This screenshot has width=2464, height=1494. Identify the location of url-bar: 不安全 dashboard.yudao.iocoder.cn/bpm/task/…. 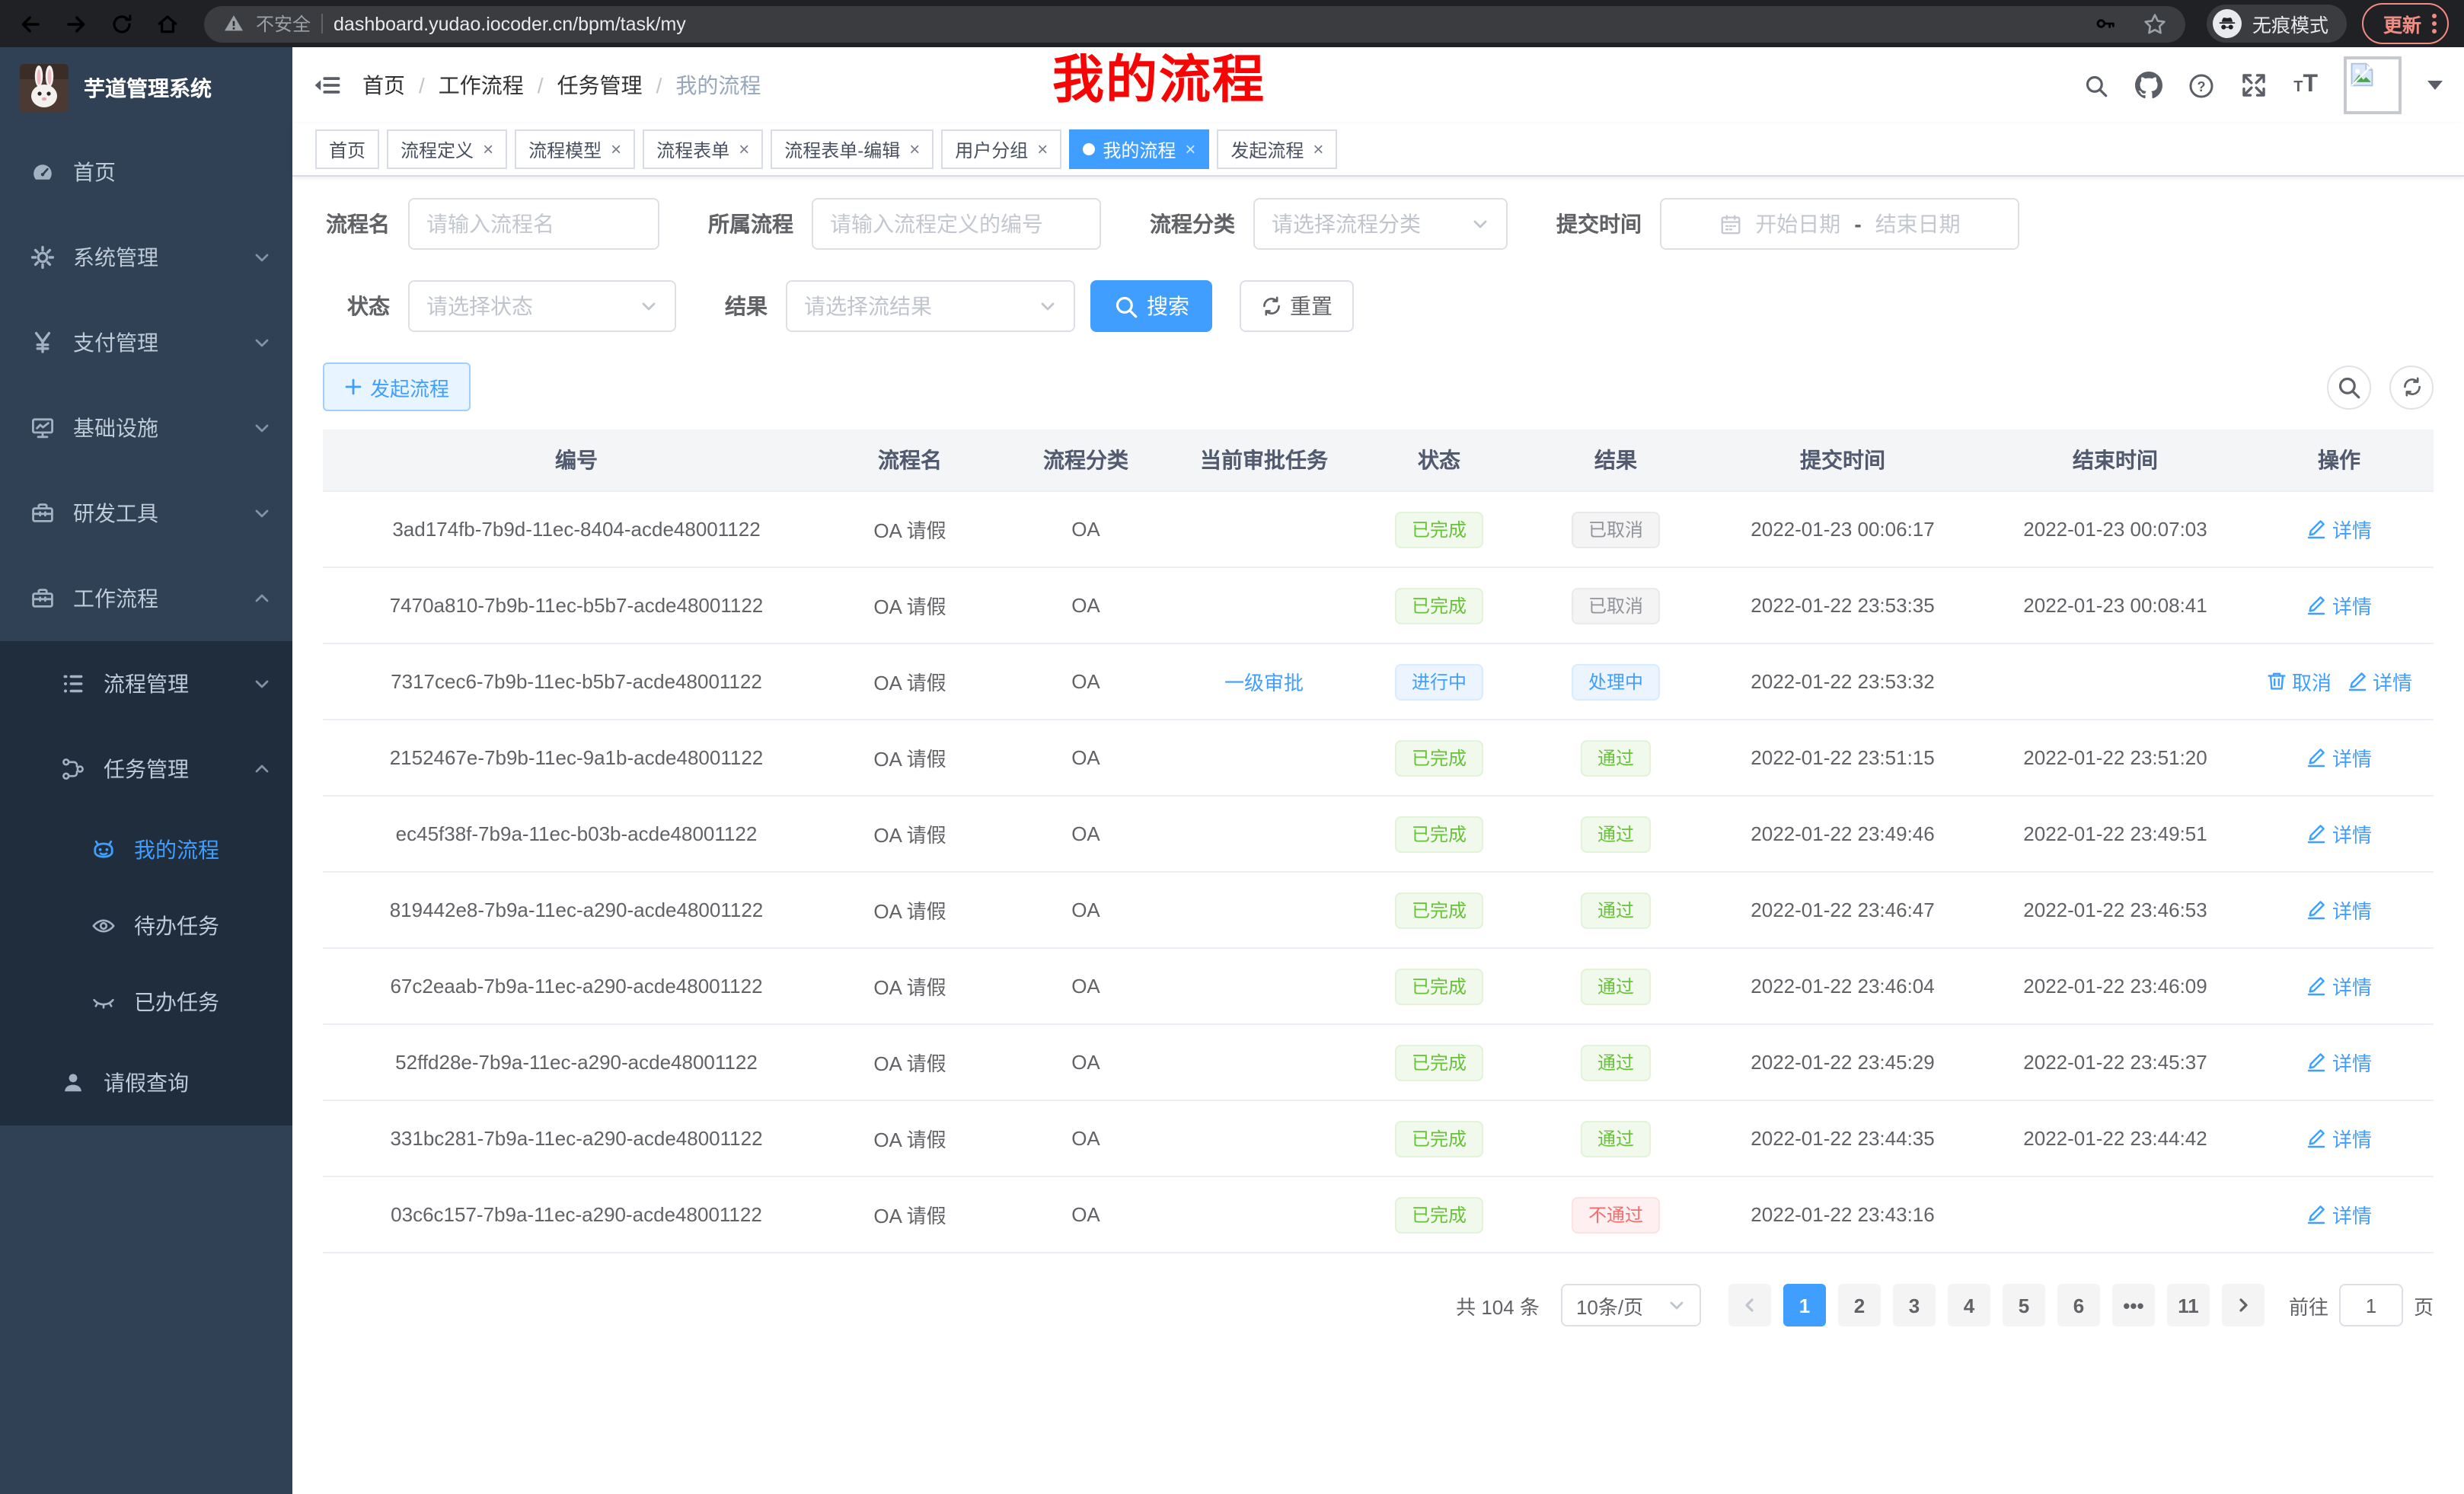
(1194, 23).